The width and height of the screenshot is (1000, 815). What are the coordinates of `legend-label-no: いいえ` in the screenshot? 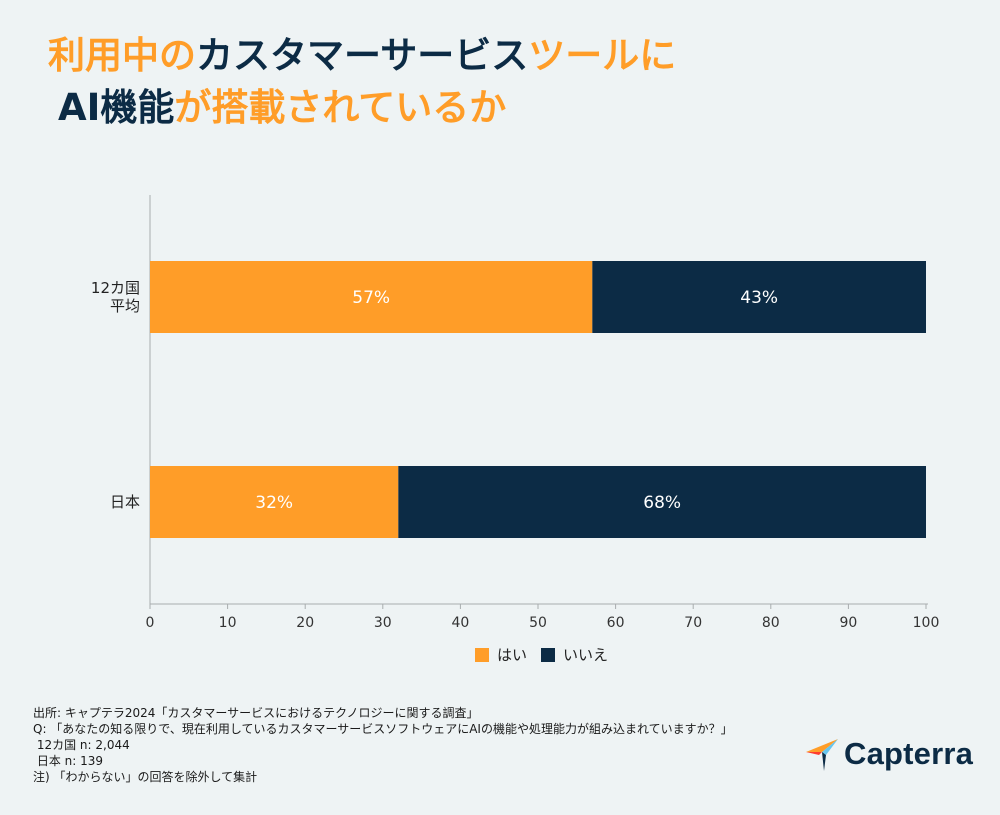 It's located at (586, 655).